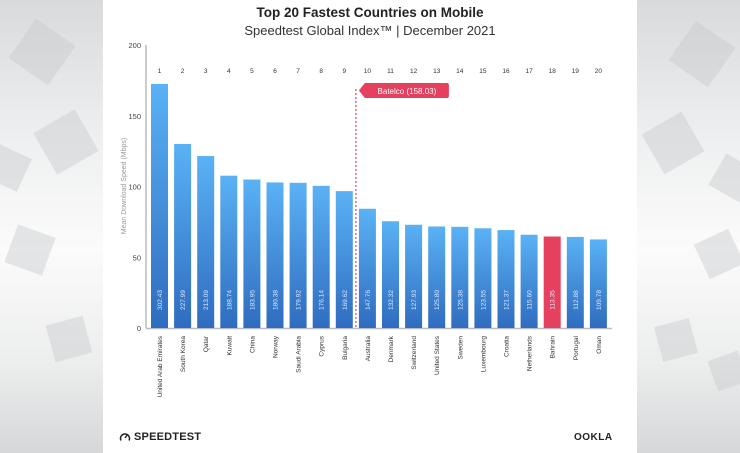  Describe the element at coordinates (599, 300) in the screenshot. I see `bar-value-label: 109.78` at that location.